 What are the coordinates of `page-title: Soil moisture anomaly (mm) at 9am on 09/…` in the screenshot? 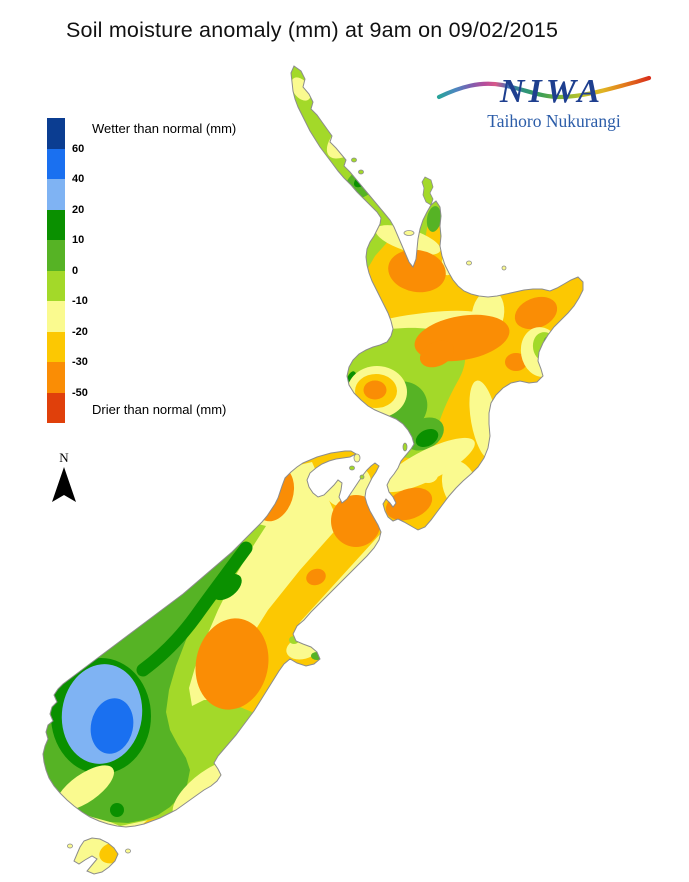 It's located at (312, 30).